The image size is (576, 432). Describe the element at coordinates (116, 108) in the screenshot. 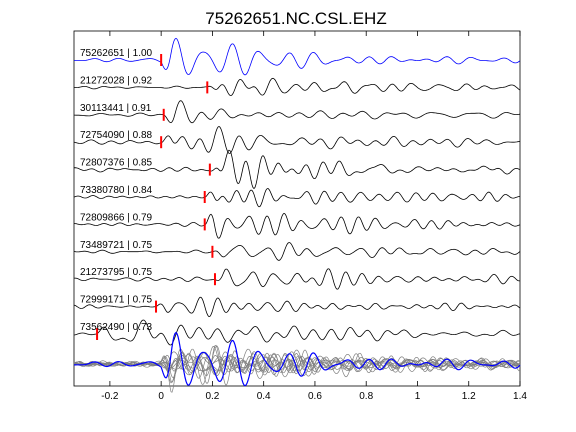

I see `trace-label: 30113441 | 0.91` at that location.